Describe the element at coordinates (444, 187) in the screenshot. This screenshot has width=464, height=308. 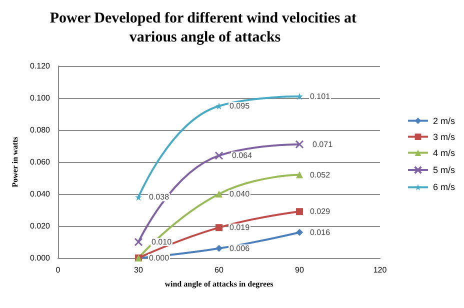
I see `legend-label: 6 m/s` at that location.